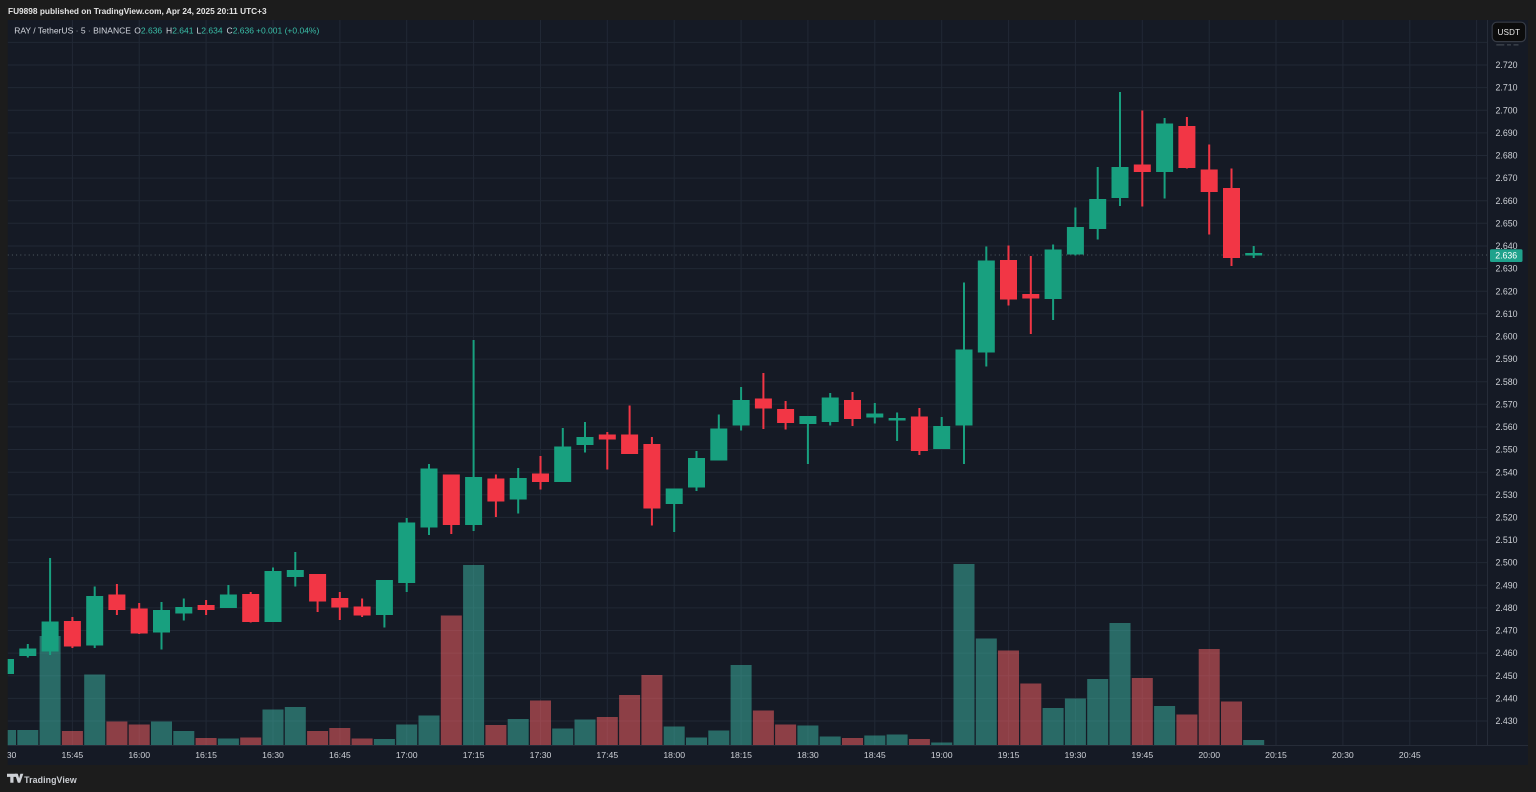  I want to click on svg-text: 2.440, so click(1507, 699).